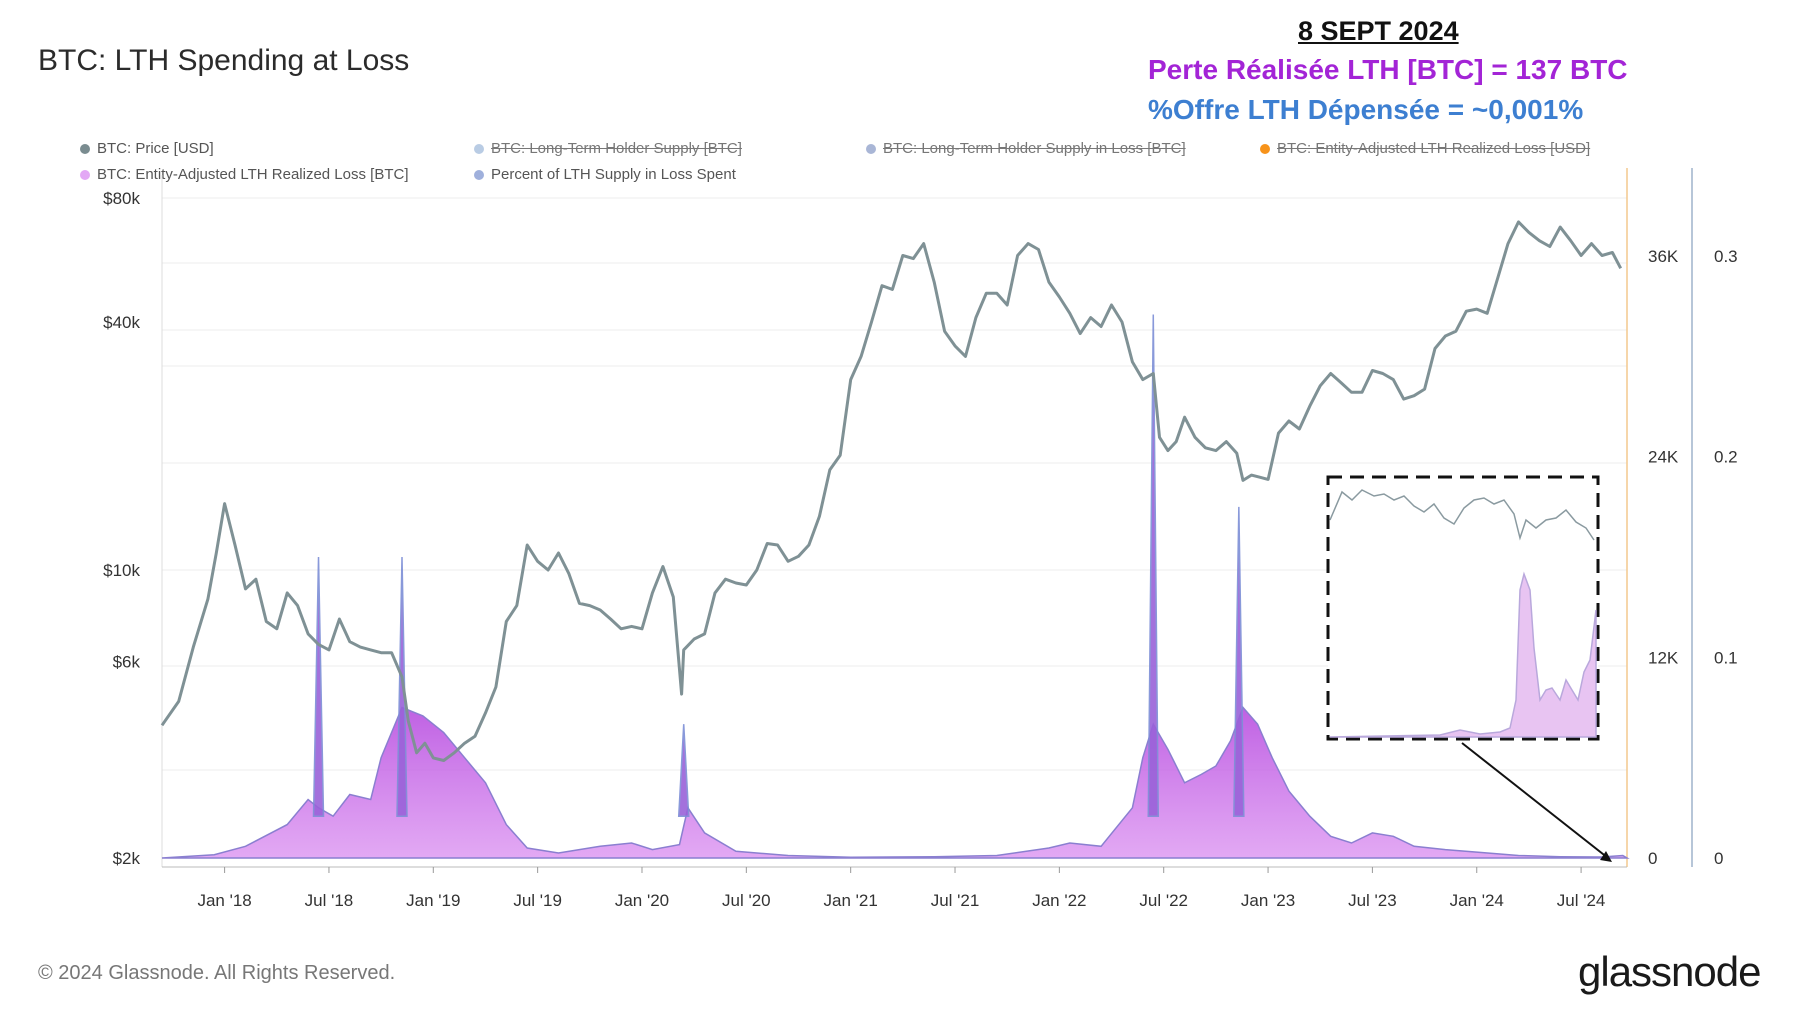 Image resolution: width=1800 pixels, height=1013 pixels. I want to click on annotation-date: 8 SEPT 2024, so click(1378, 31).